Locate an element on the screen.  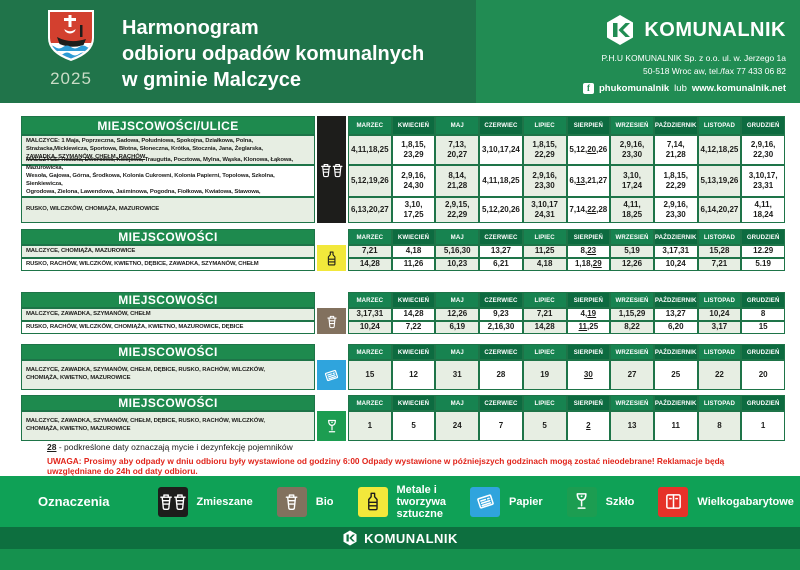
places-cell: MALCZYCE, CHOMIĄŻA, MAZUROWICE is located at coordinates (168, 251).